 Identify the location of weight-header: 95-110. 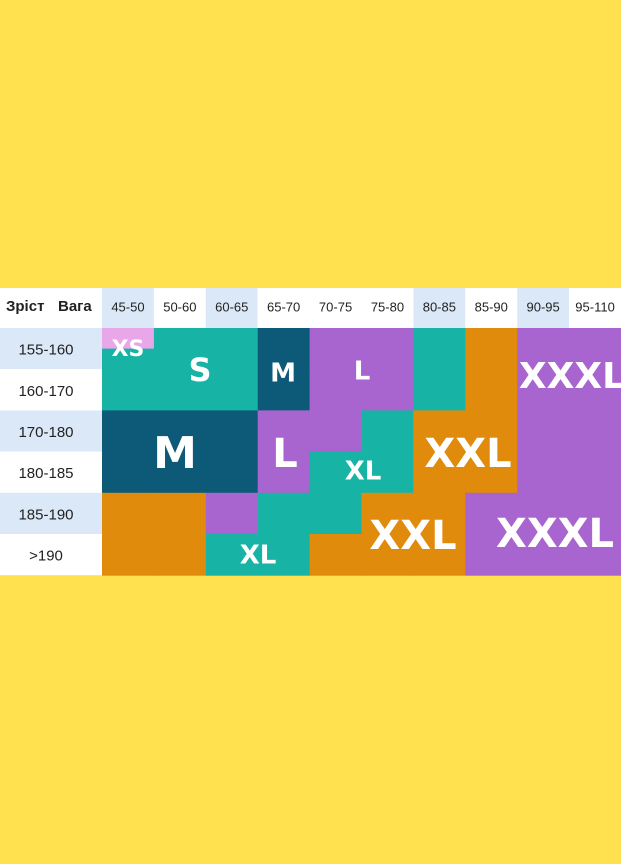
(595, 306).